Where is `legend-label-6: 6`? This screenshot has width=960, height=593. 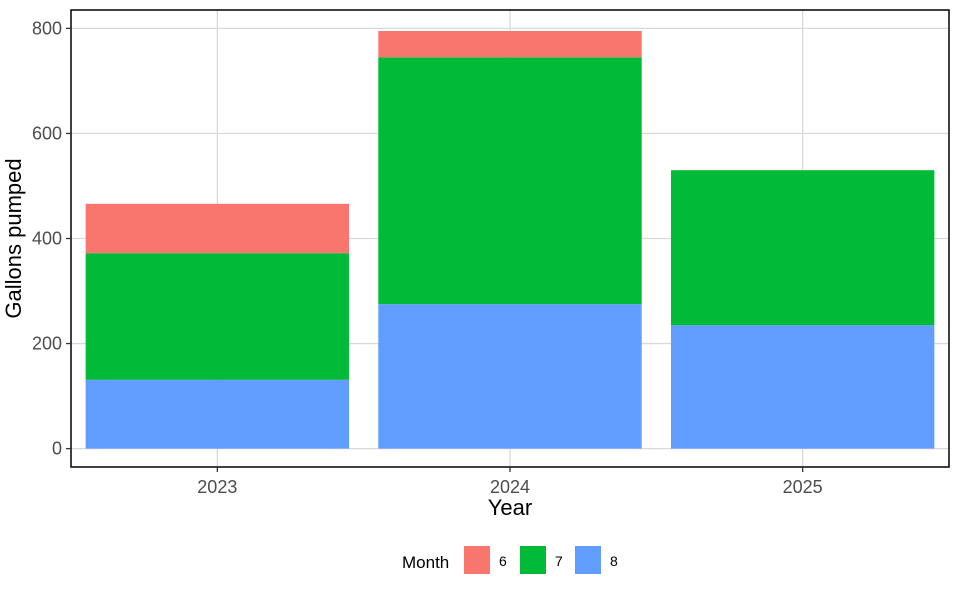
legend-label-6: 6 is located at coordinates (503, 561).